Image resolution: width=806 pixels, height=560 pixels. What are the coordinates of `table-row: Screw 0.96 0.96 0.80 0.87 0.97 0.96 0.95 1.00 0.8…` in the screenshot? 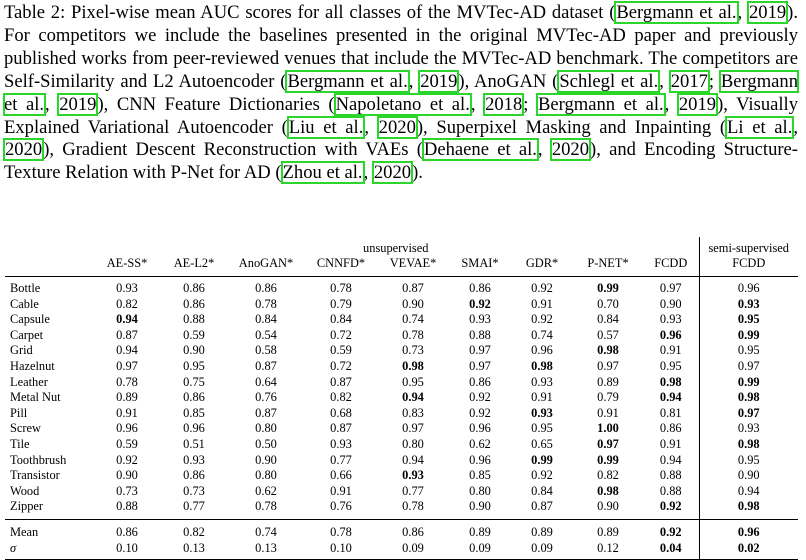 It's located at (401, 429).